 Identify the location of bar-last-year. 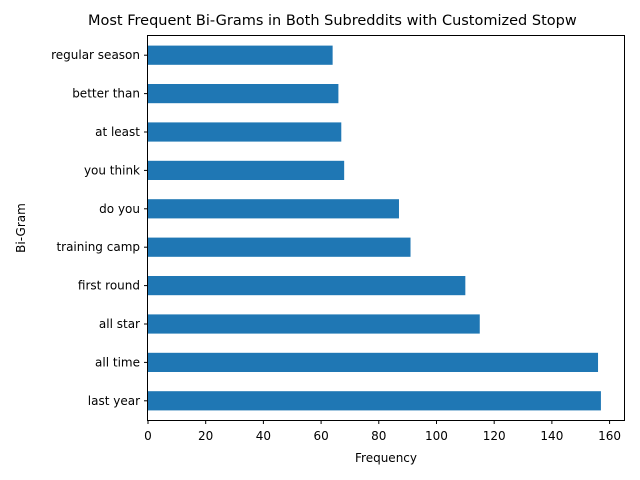
(374, 401).